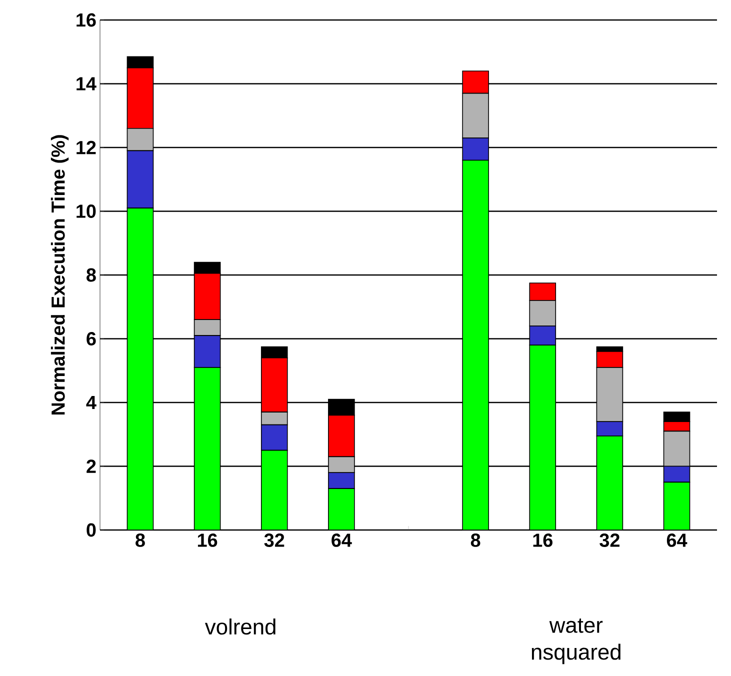 The width and height of the screenshot is (731, 676). What do you see at coordinates (576, 641) in the screenshot?
I see `text: water nsquared` at bounding box center [576, 641].